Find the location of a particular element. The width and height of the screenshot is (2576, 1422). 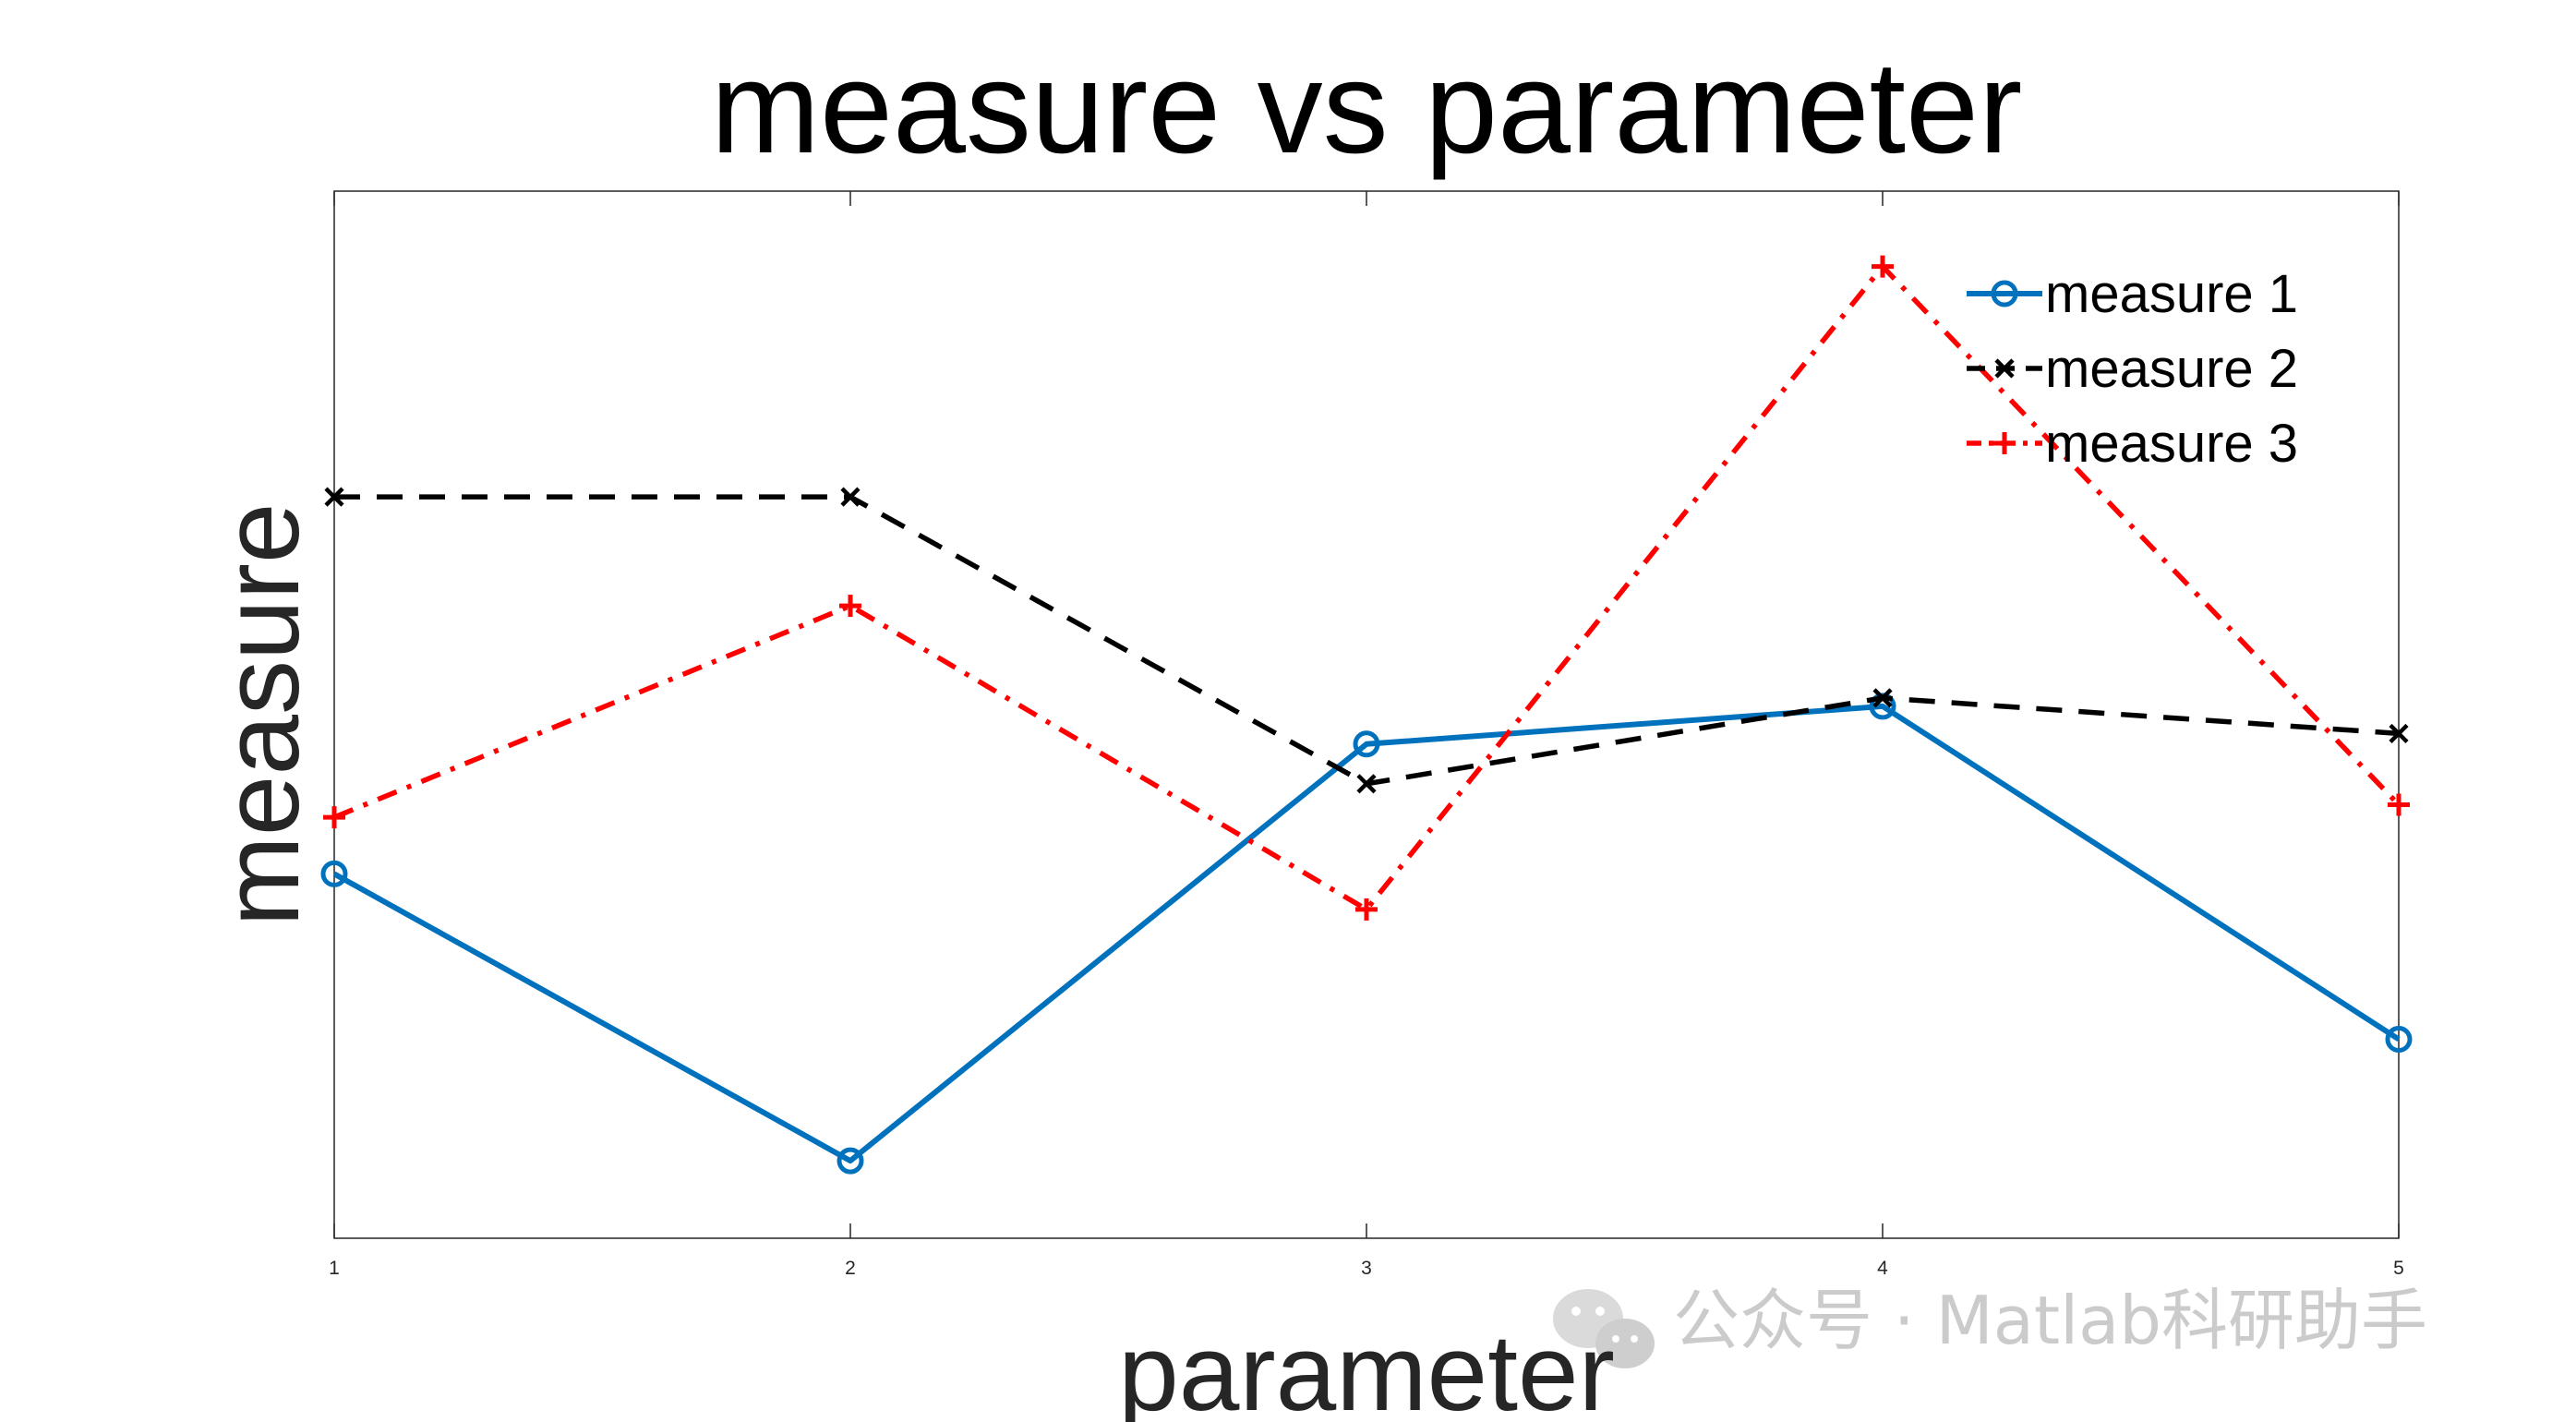

legend-label: measure 3 is located at coordinates (2171, 444).